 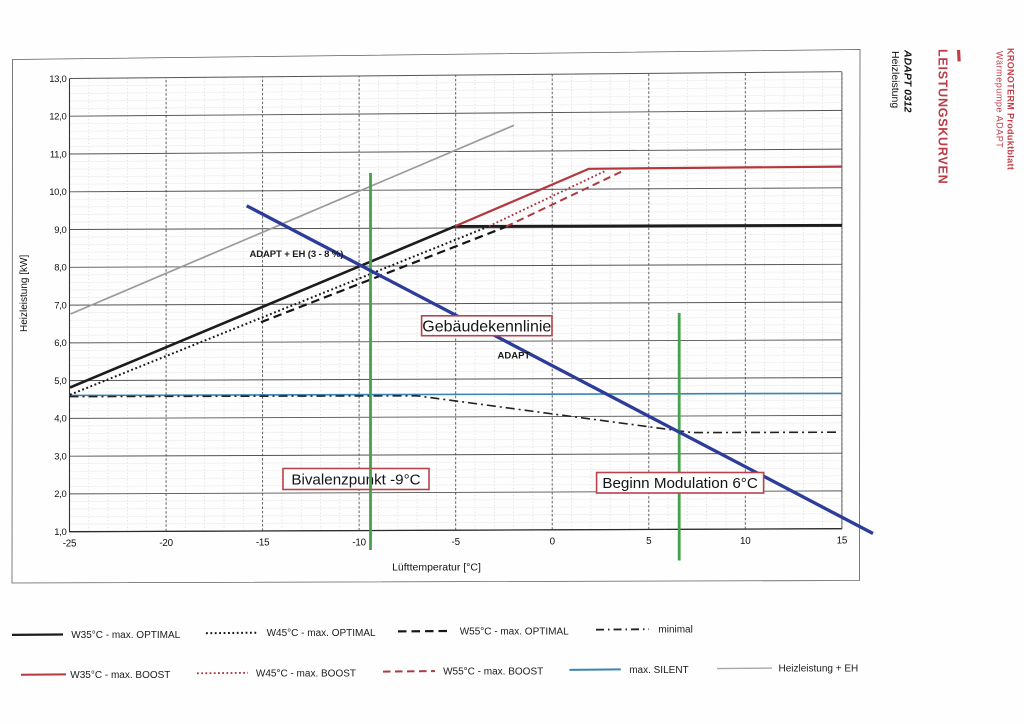 What do you see at coordinates (514, 356) in the screenshot?
I see `svg-text: ADAPT` at bounding box center [514, 356].